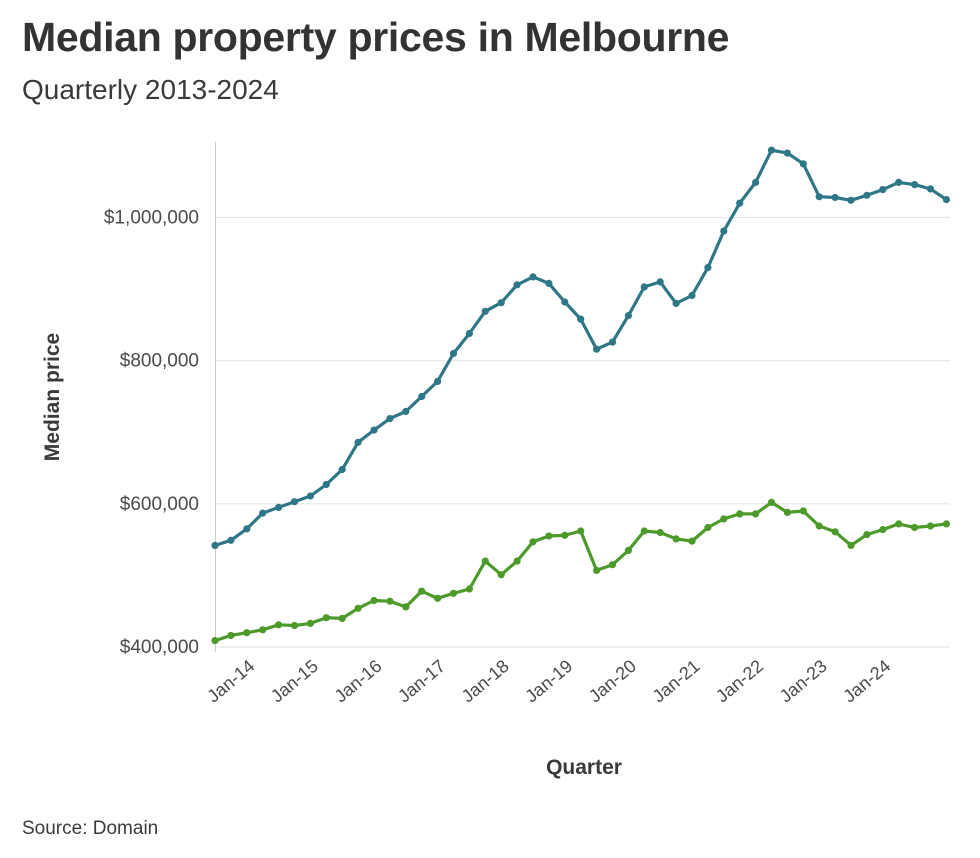 The height and width of the screenshot is (858, 980). Describe the element at coordinates (803, 681) in the screenshot. I see `x-tick-label: Jan-23` at that location.